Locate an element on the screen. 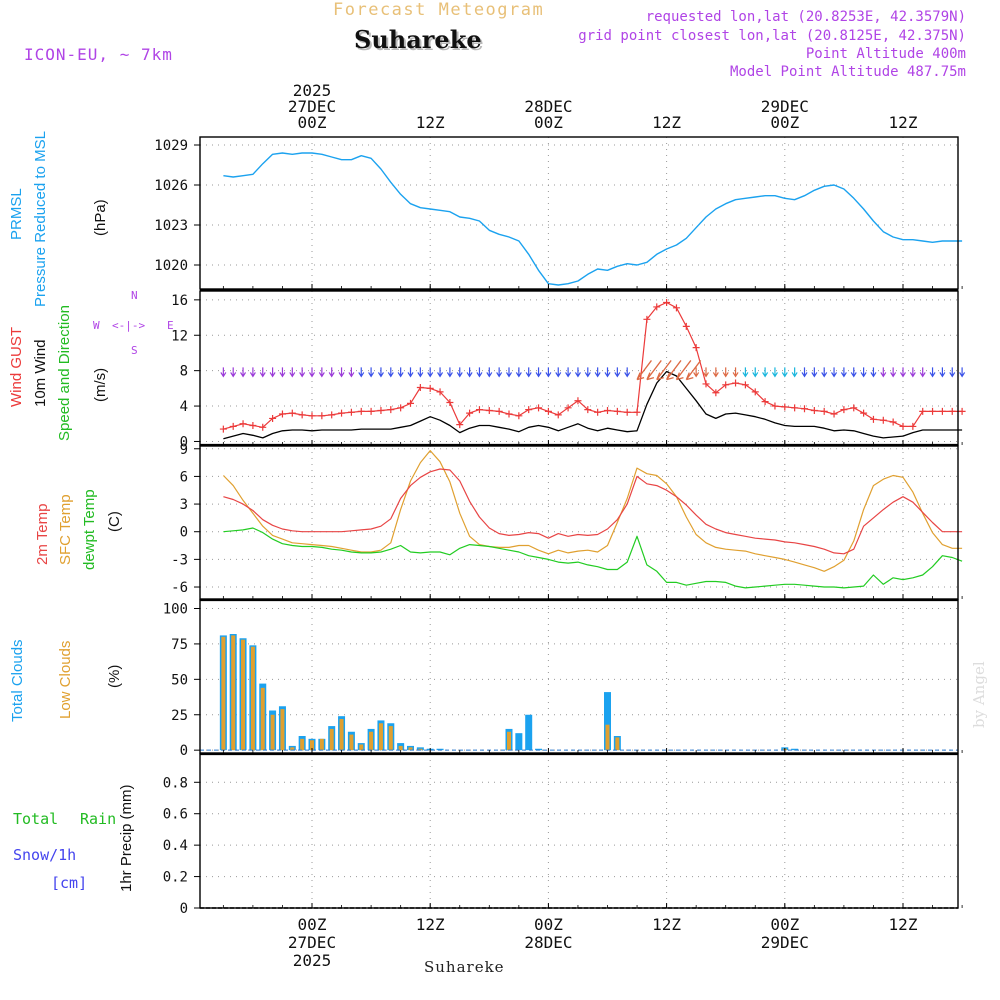  pressure-ytick-label: 1026 is located at coordinates (171, 186).